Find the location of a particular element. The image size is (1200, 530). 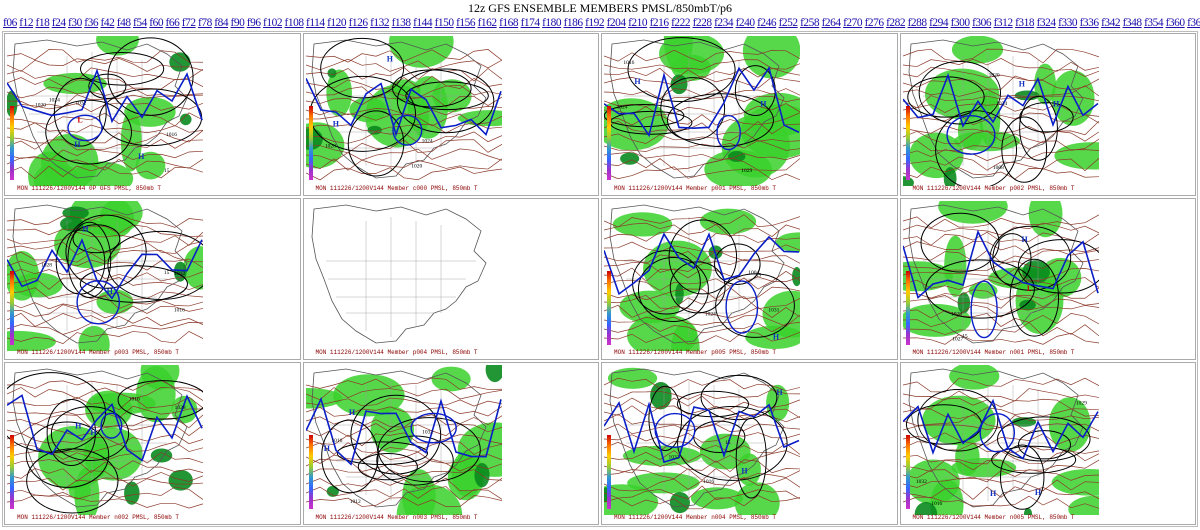

hour-link-f330: f330 is located at coordinates (1068, 23).